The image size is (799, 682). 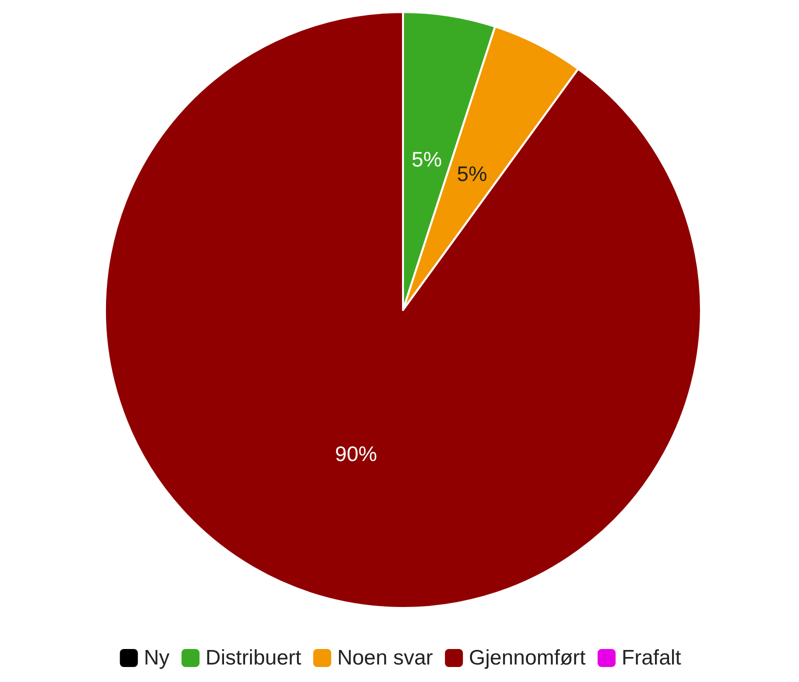 What do you see at coordinates (385, 658) in the screenshot?
I see `legend-label: Noen svar` at bounding box center [385, 658].